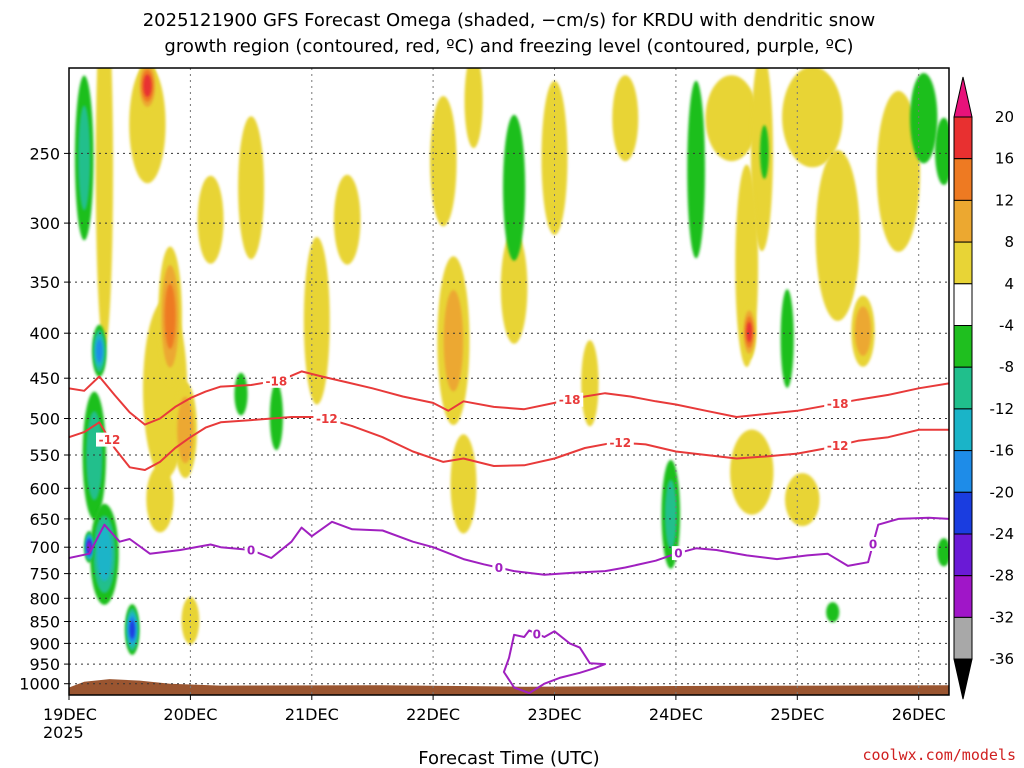  What do you see at coordinates (190, 714) in the screenshot?
I see `x-tick-label: 20DEC` at bounding box center [190, 714].